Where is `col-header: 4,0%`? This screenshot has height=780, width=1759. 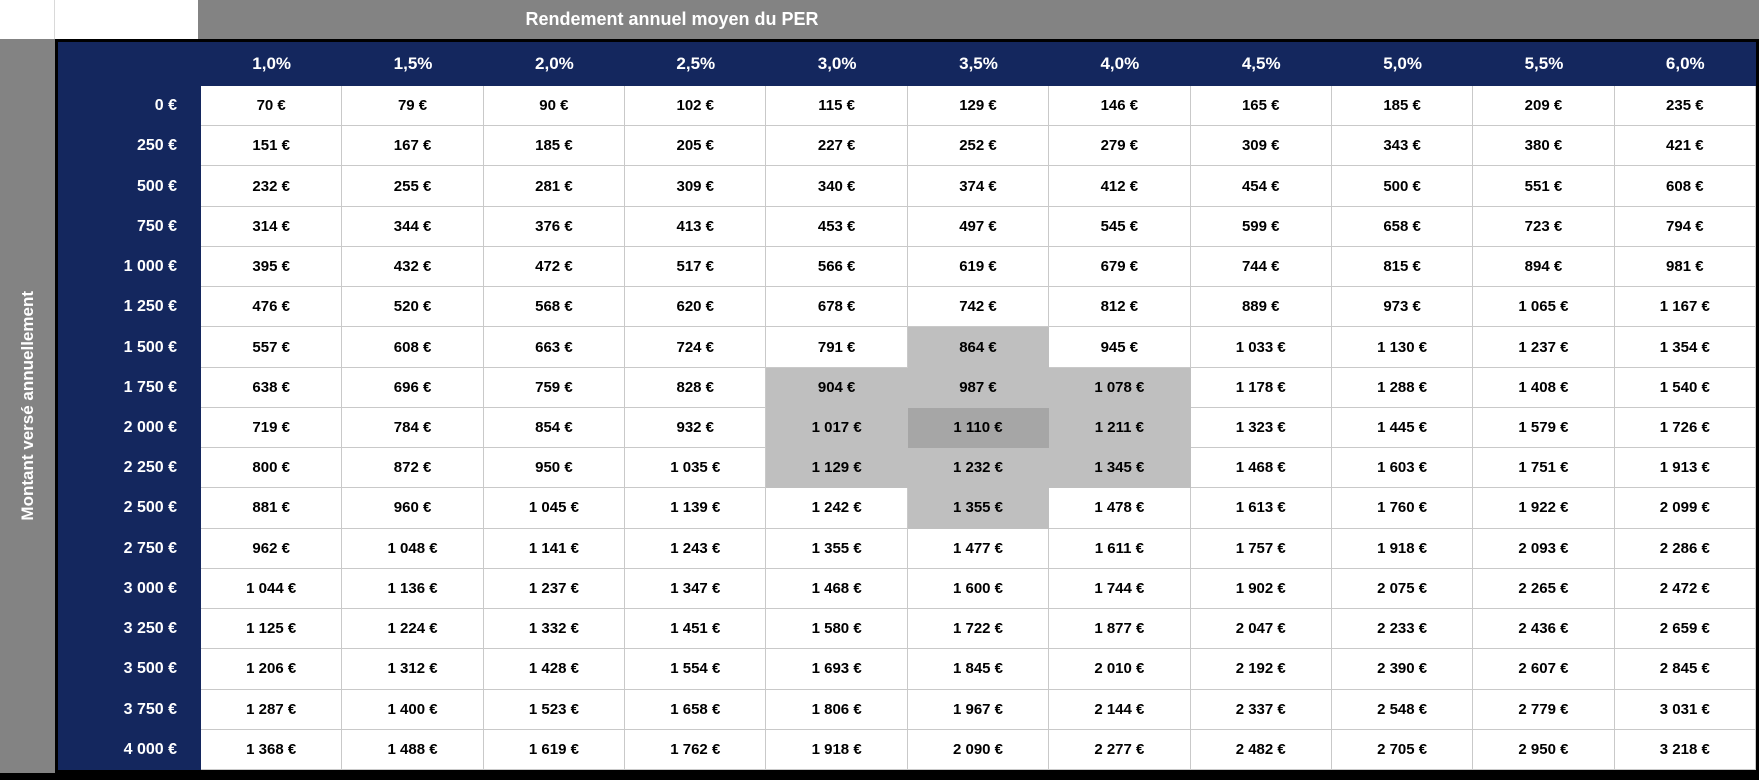 col-header: 4,0% is located at coordinates (1120, 64).